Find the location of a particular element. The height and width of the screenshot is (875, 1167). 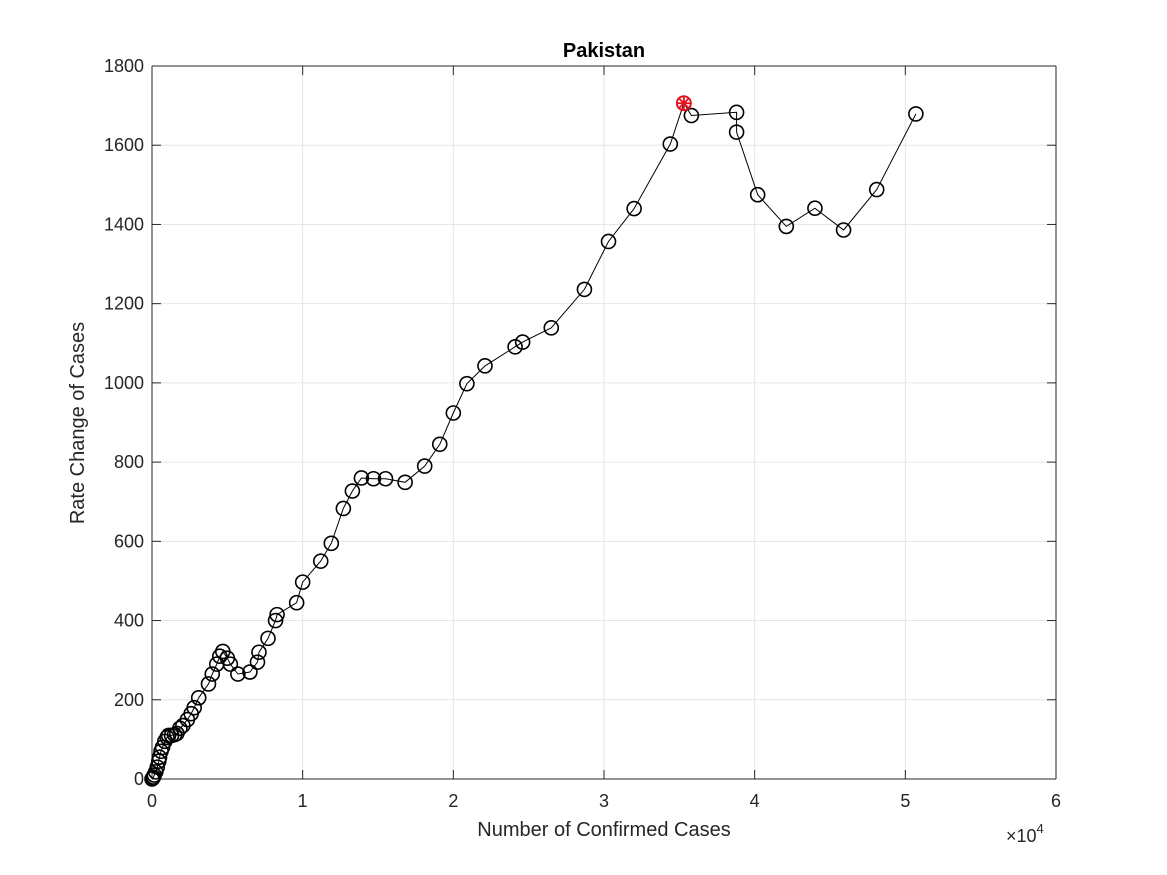

x-tick-label: 2 is located at coordinates (453, 801).